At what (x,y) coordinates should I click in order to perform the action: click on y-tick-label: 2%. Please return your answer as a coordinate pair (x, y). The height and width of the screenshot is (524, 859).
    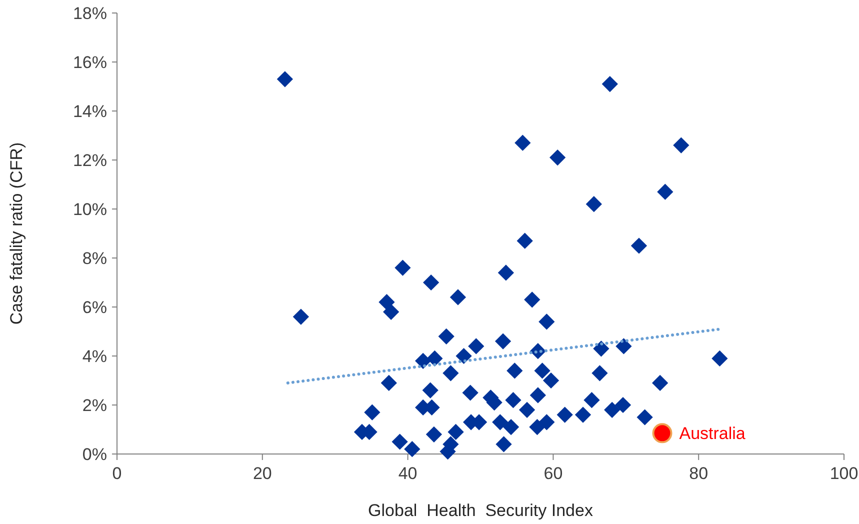
    Looking at the image, I should click on (94, 405).